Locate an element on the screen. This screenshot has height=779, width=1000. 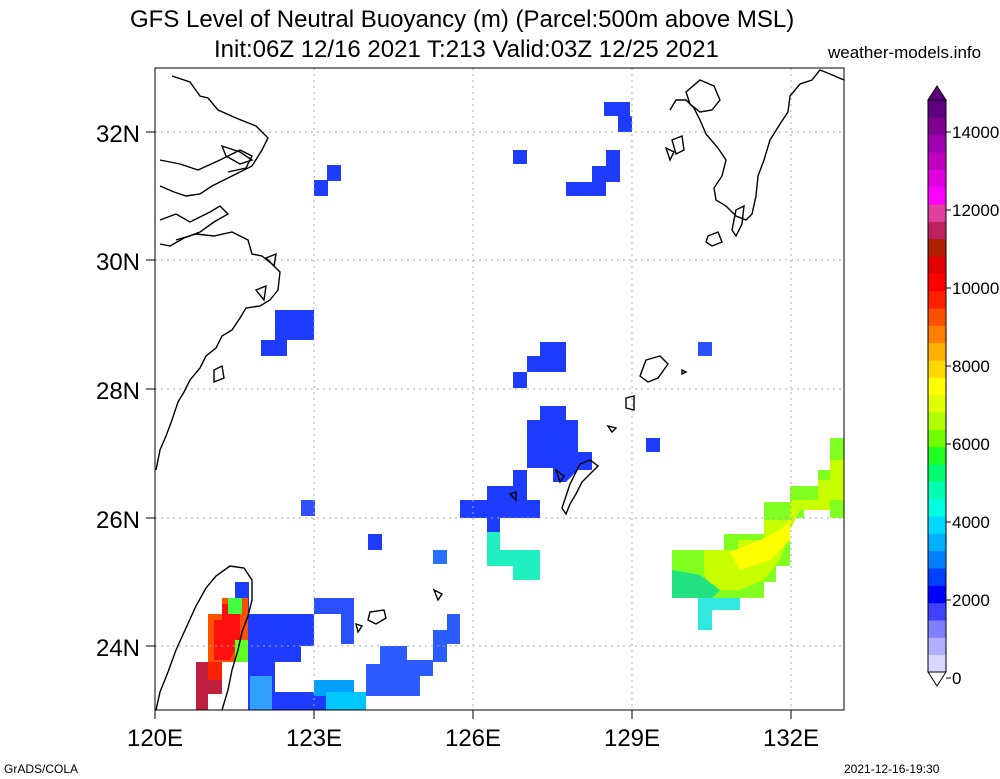
colorbar-max-arrow is located at coordinates (937, 93).